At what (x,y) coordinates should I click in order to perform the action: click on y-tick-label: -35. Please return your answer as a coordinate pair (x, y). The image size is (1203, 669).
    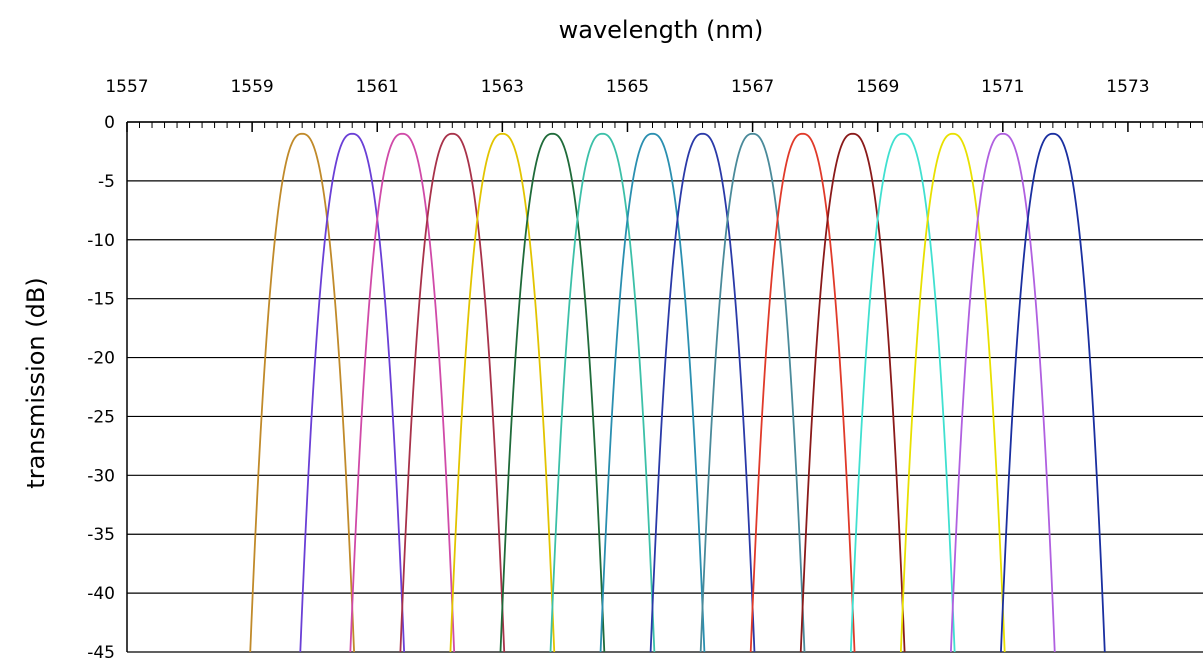
    Looking at the image, I should click on (101, 535).